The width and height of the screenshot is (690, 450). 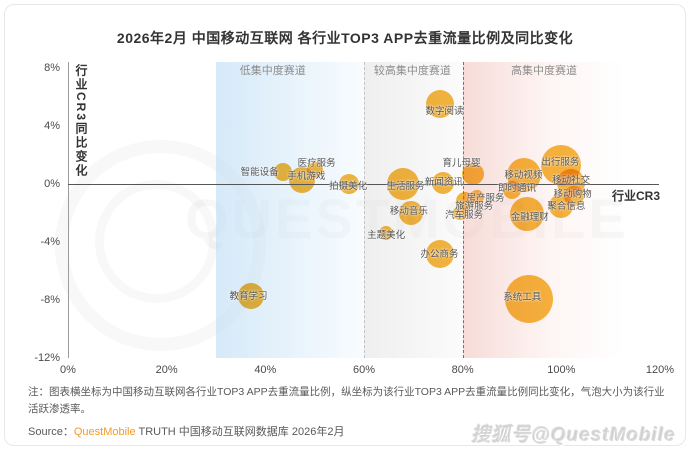 I want to click on bubble-label: 移动音乐, so click(x=408, y=211).